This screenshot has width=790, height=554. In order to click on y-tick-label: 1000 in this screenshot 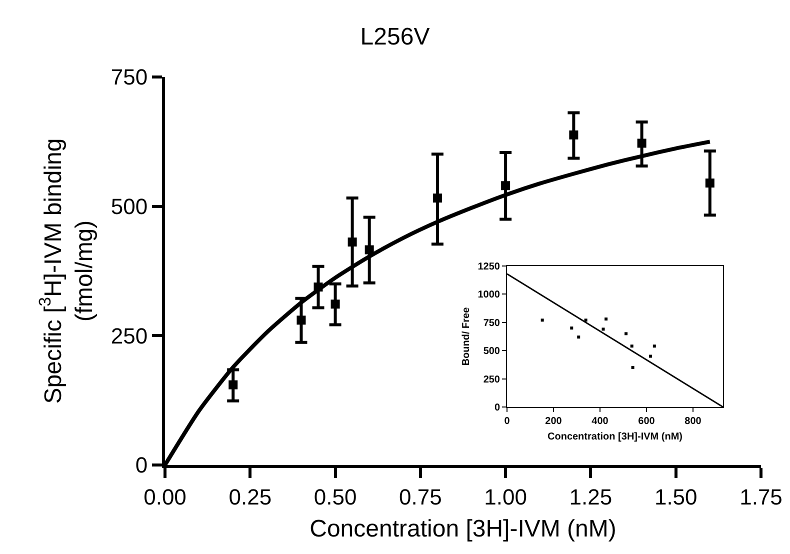, I will do `click(489, 295)`.